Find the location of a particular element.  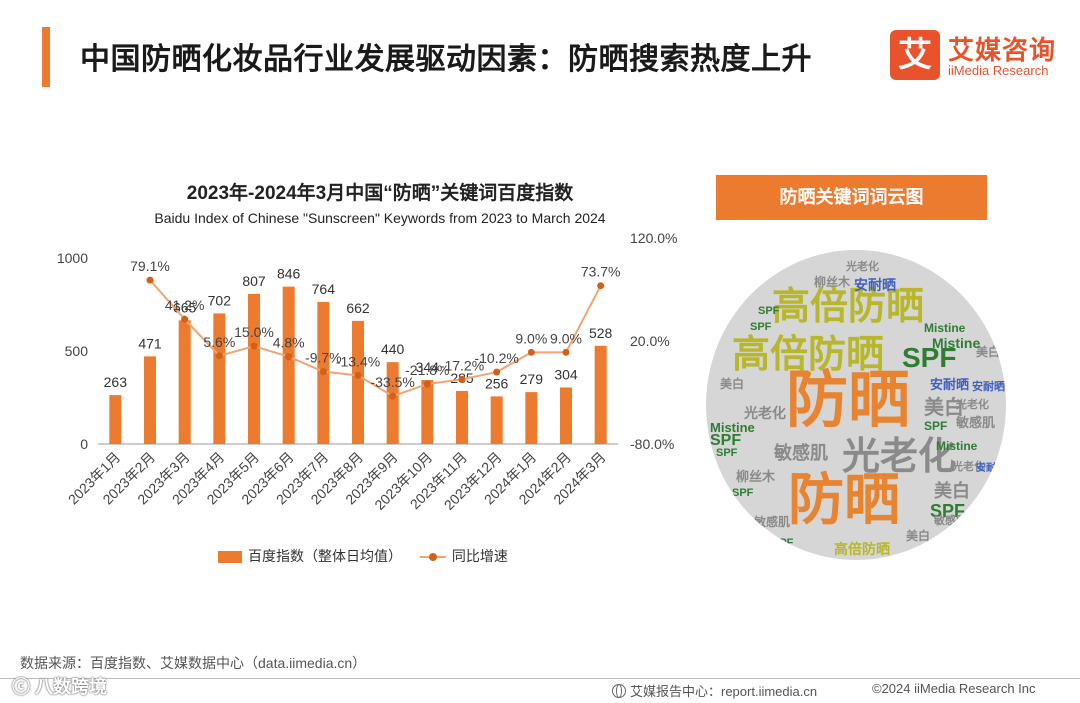

cloud-word: 柳丝木 is located at coordinates (756, 476).